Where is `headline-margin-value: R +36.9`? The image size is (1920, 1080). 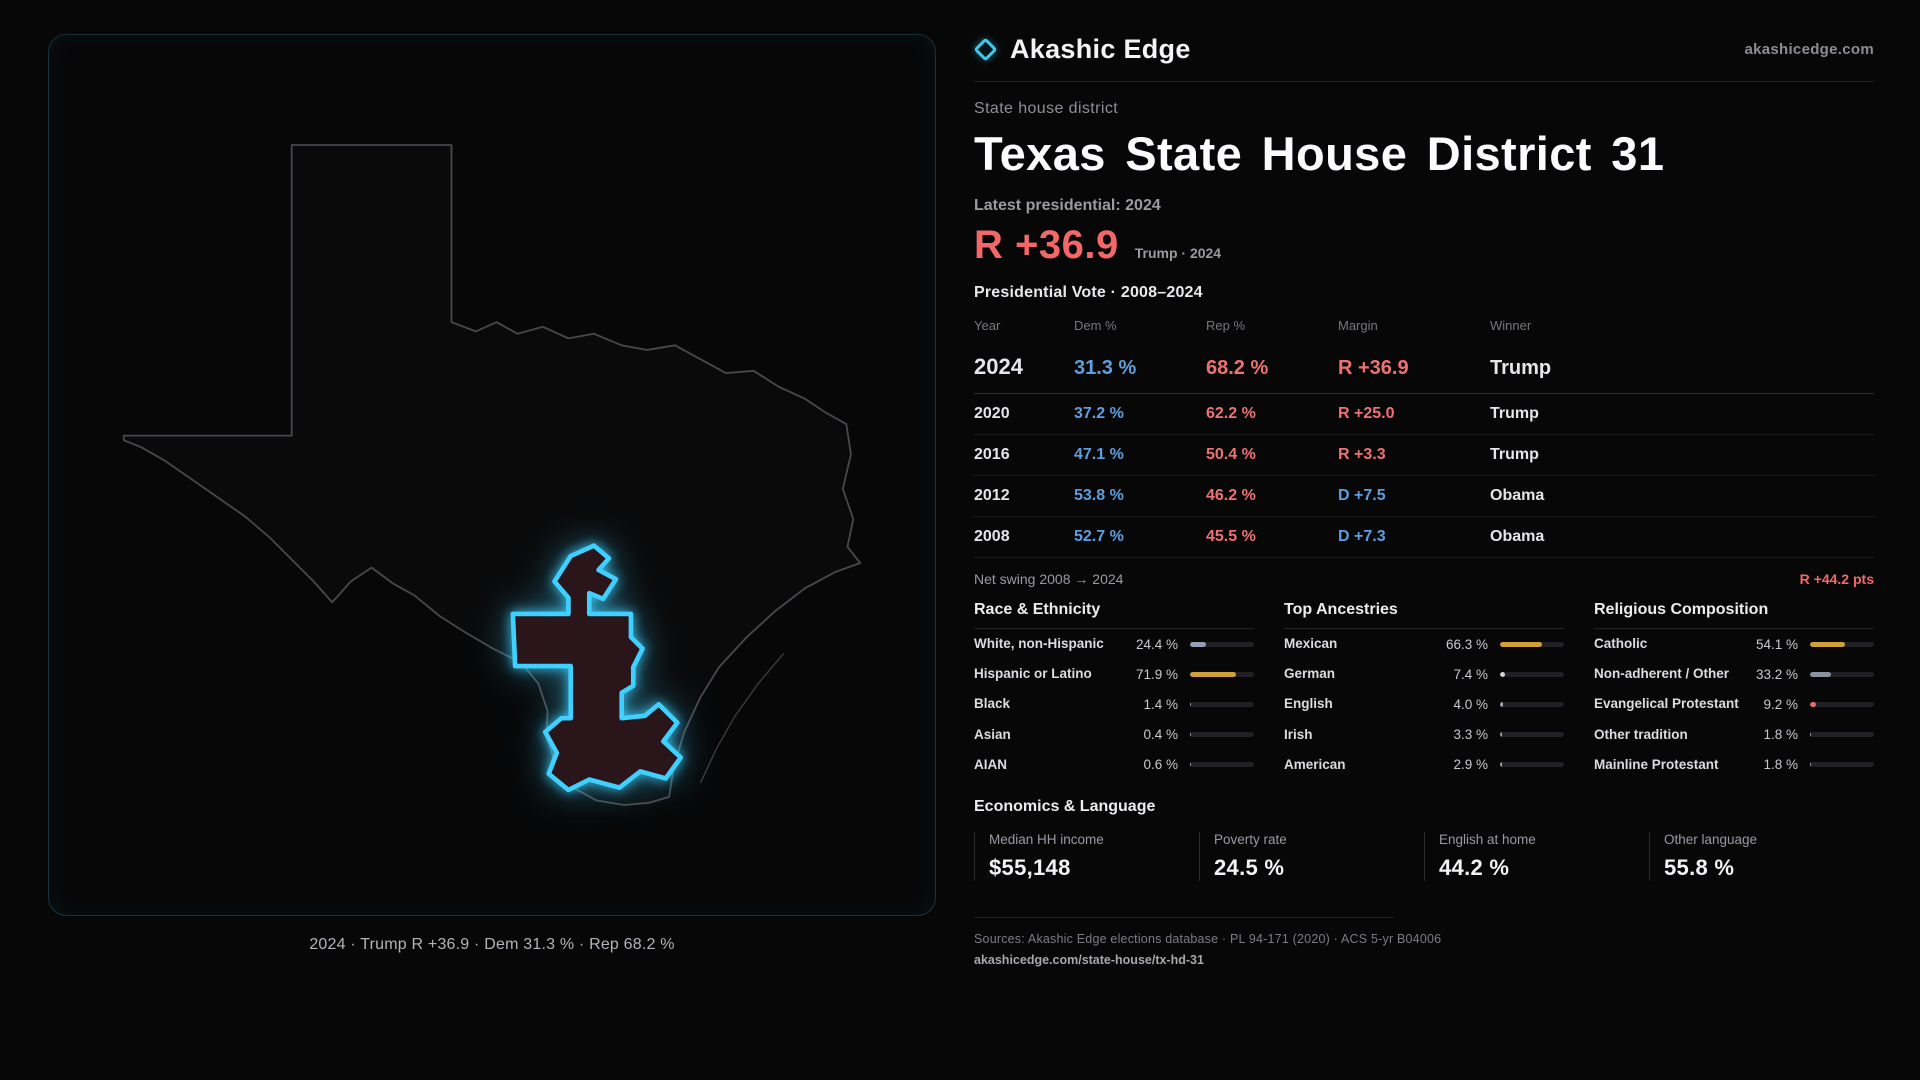
headline-margin-value: R +36.9 is located at coordinates (1046, 245).